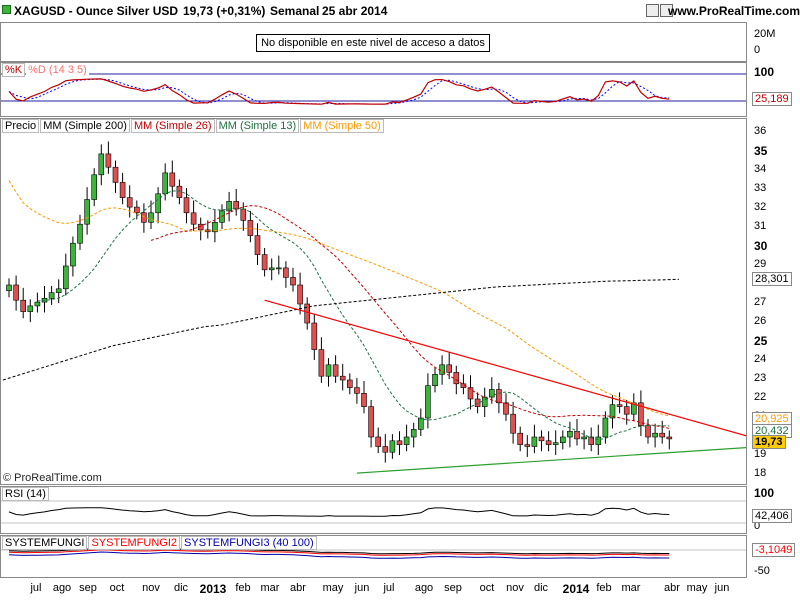 The height and width of the screenshot is (600, 800). I want to click on price-tick: 23, so click(760, 378).